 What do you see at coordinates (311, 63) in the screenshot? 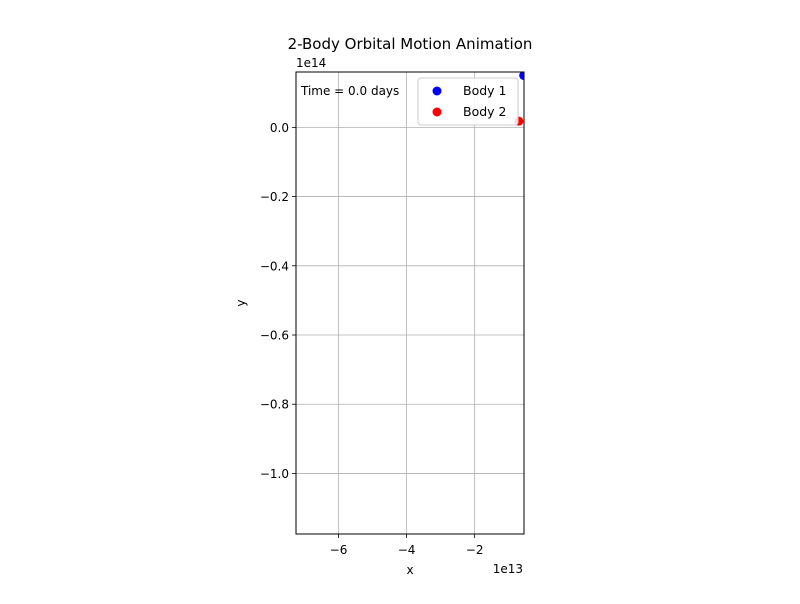
I see `y-axis-offset-label: 1e14` at bounding box center [311, 63].